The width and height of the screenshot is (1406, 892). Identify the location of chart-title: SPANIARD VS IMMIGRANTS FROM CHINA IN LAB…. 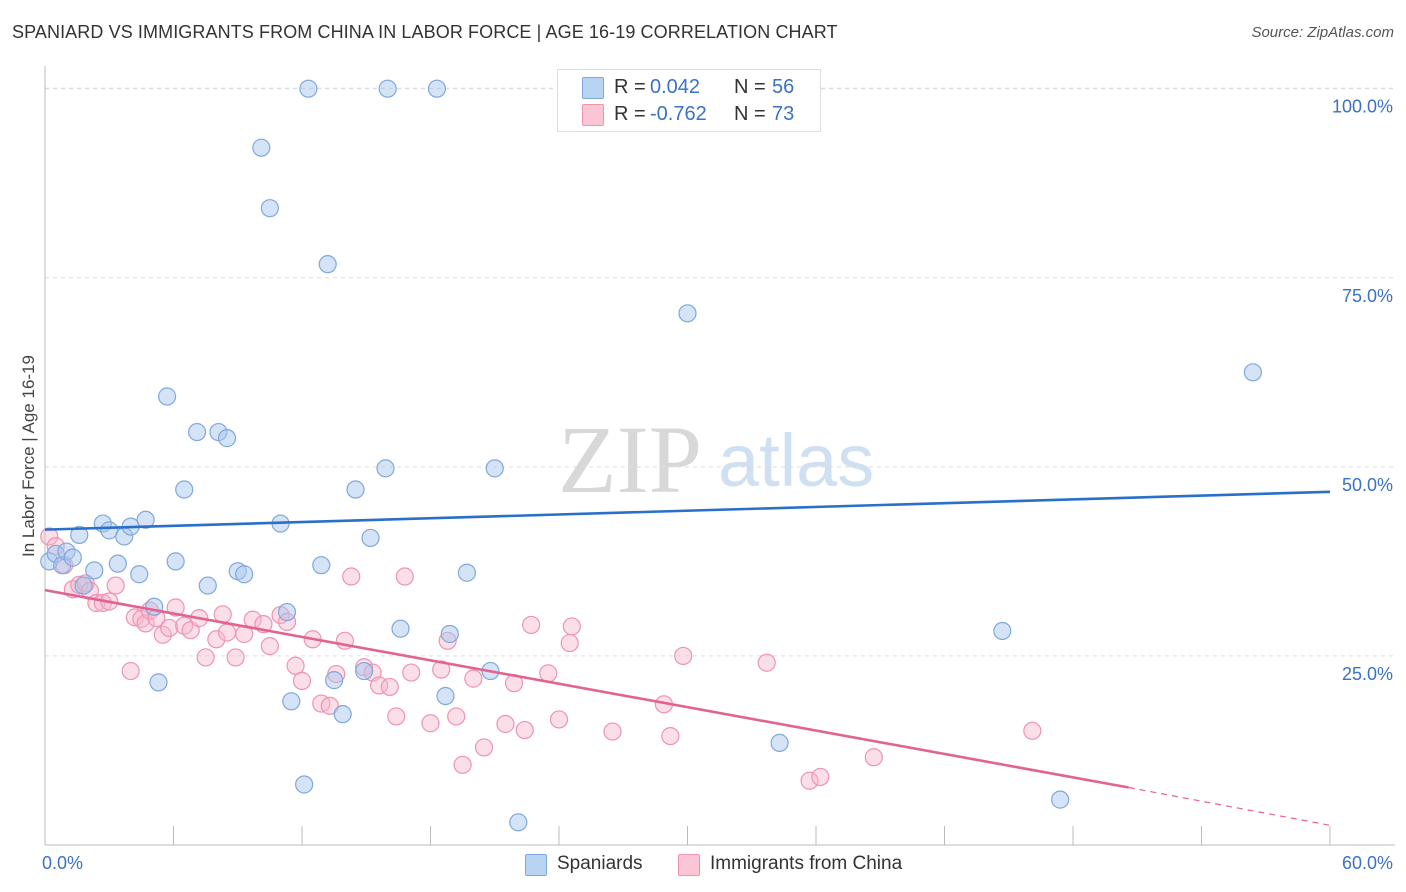
(425, 32).